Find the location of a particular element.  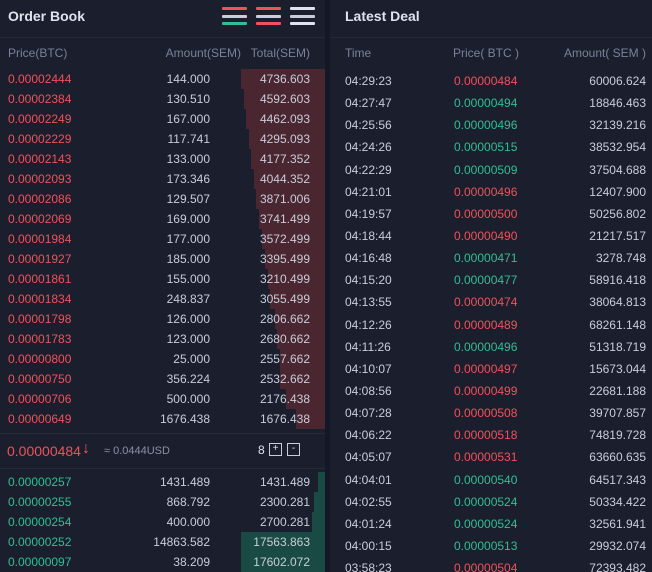

ask-price: 0.00002249 is located at coordinates (40, 119).